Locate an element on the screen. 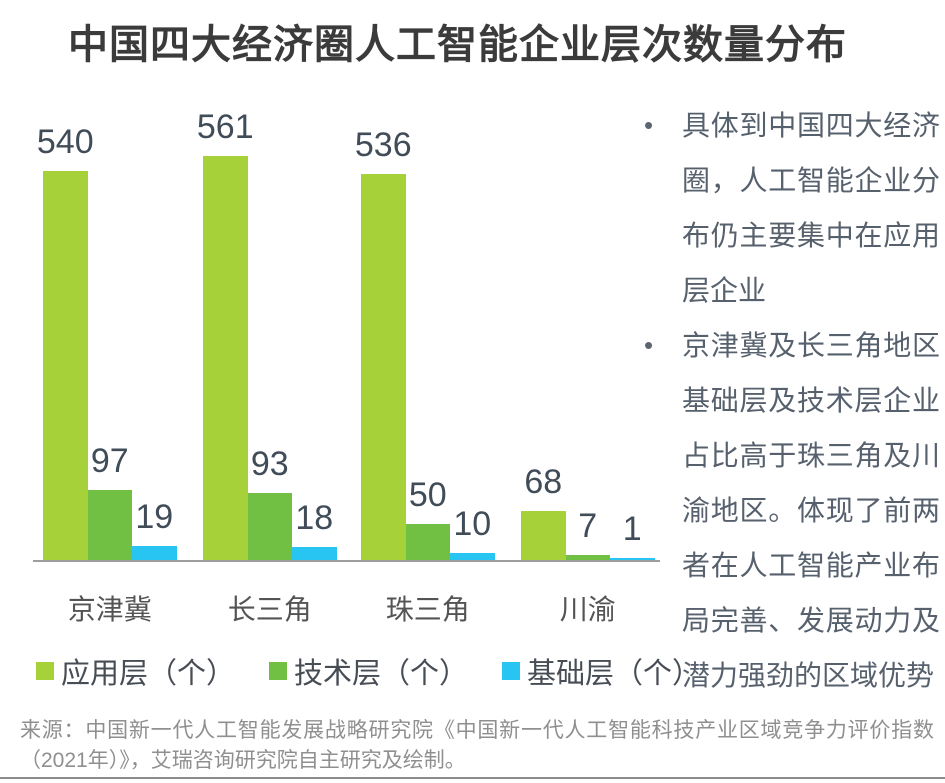 The width and height of the screenshot is (945, 783). bar-value-label: 68 is located at coordinates (543, 482).